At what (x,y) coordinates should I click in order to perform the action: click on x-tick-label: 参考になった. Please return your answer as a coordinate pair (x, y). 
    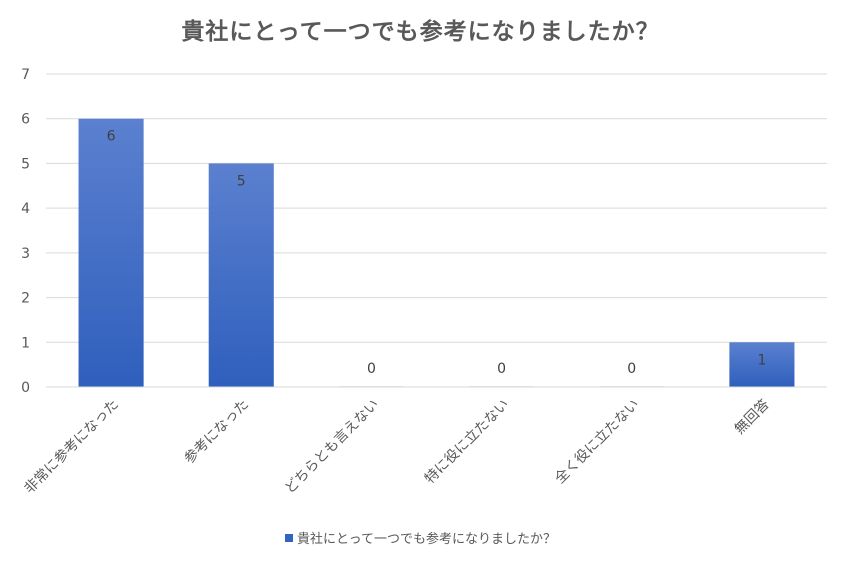
    Looking at the image, I should click on (216, 431).